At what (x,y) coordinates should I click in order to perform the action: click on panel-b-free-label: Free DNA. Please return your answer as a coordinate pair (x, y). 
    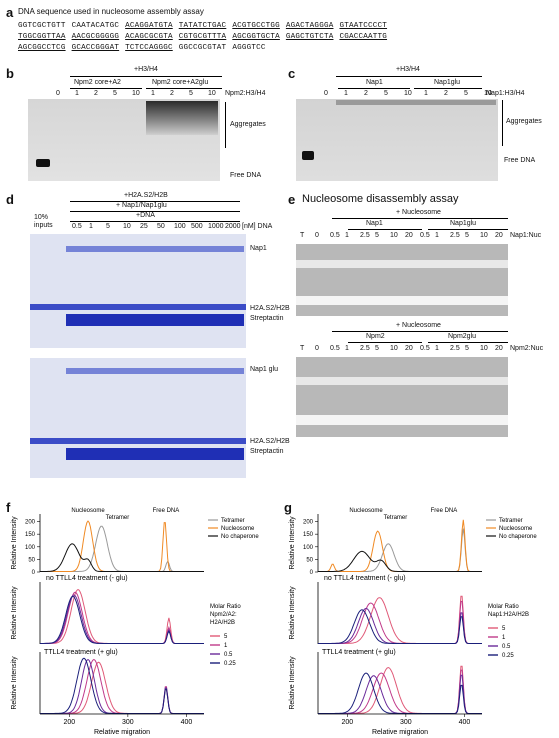
    Looking at the image, I should click on (246, 175).